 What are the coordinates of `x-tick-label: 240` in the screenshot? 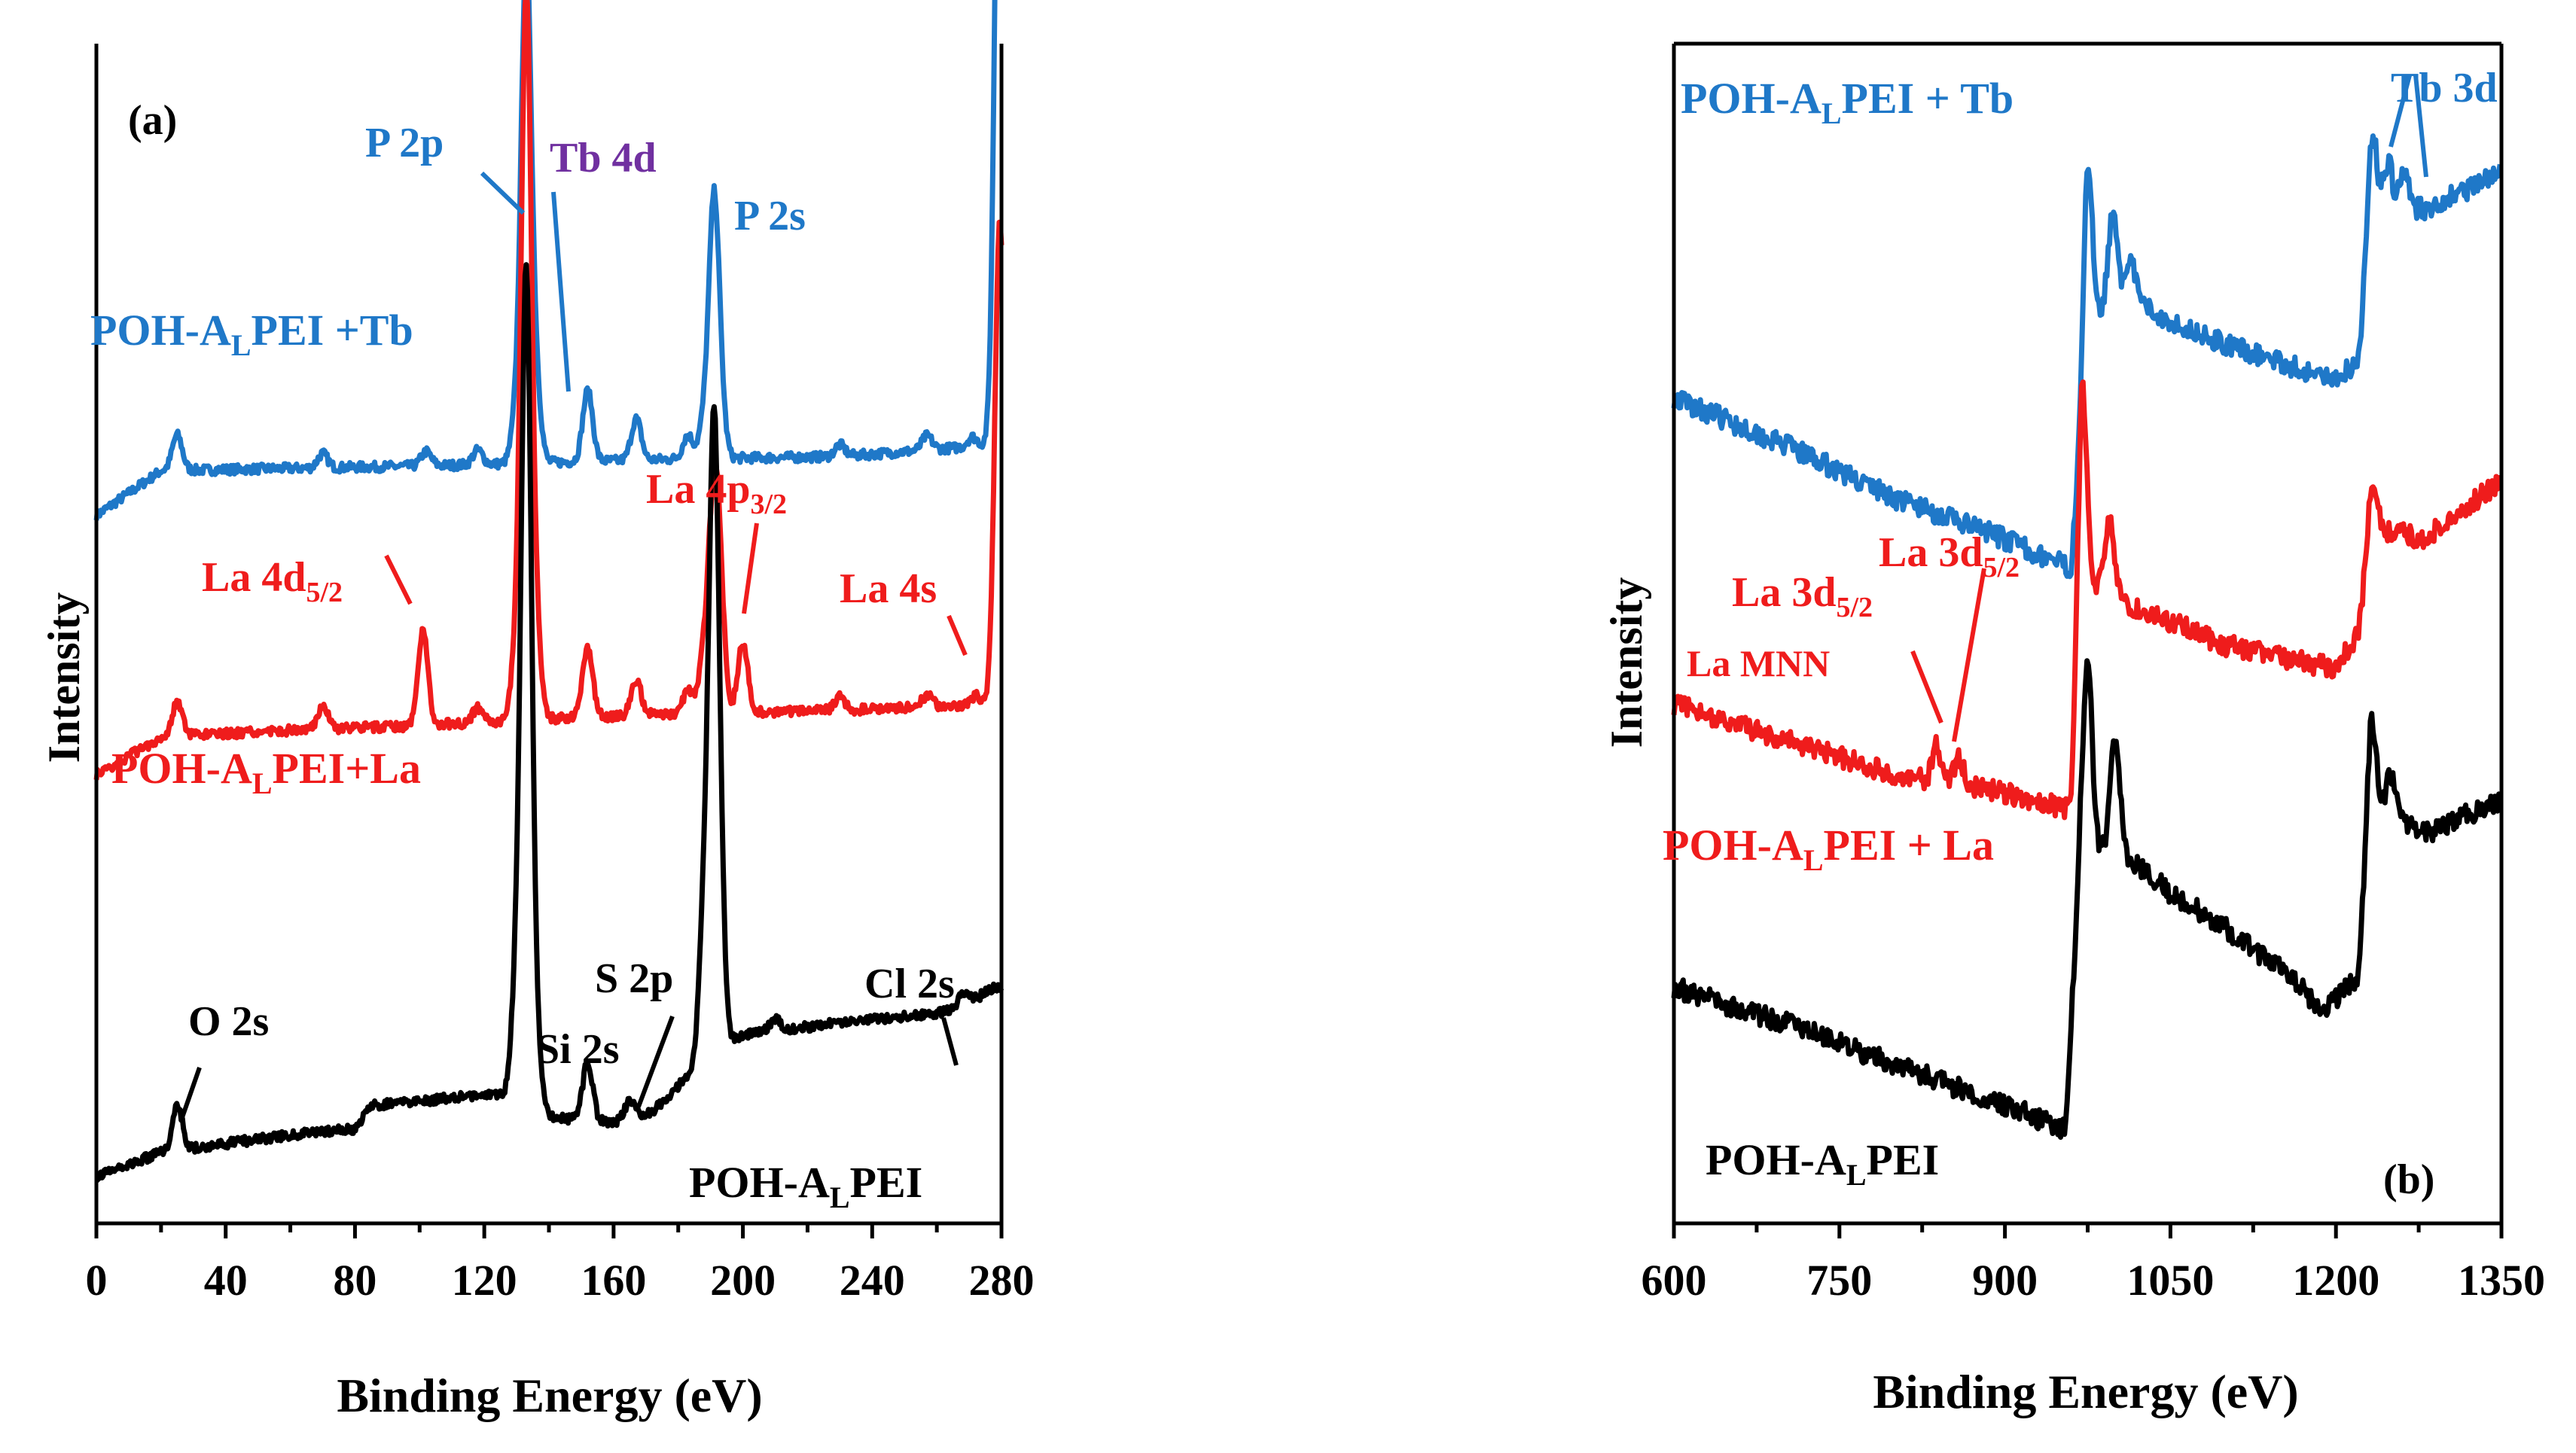 It's located at (872, 1280).